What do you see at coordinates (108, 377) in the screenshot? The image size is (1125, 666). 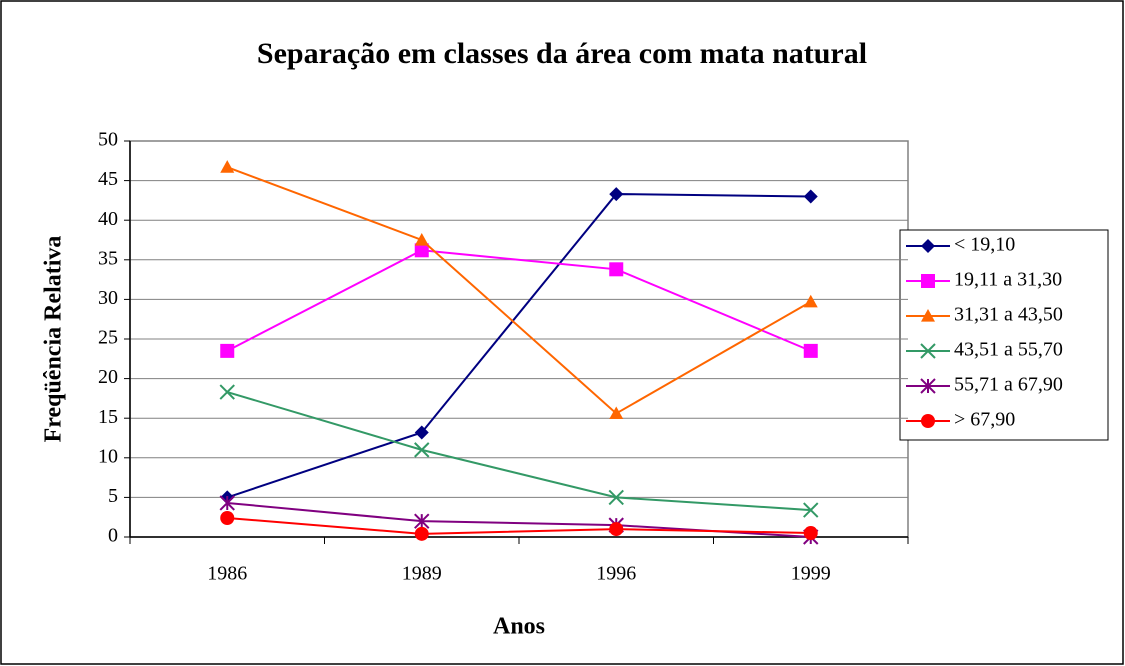 I see `y-tick-label: 20` at bounding box center [108, 377].